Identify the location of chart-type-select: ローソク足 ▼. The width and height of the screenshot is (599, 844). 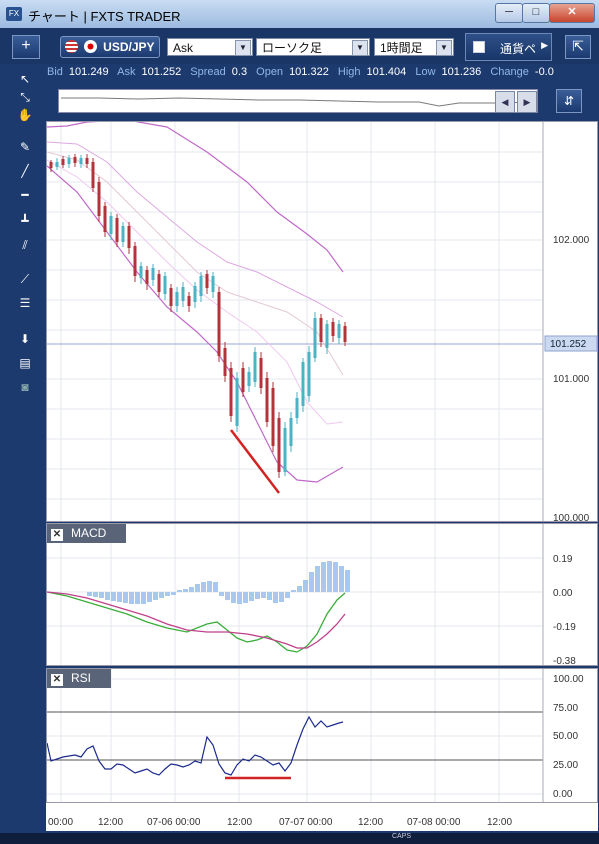
(313, 47).